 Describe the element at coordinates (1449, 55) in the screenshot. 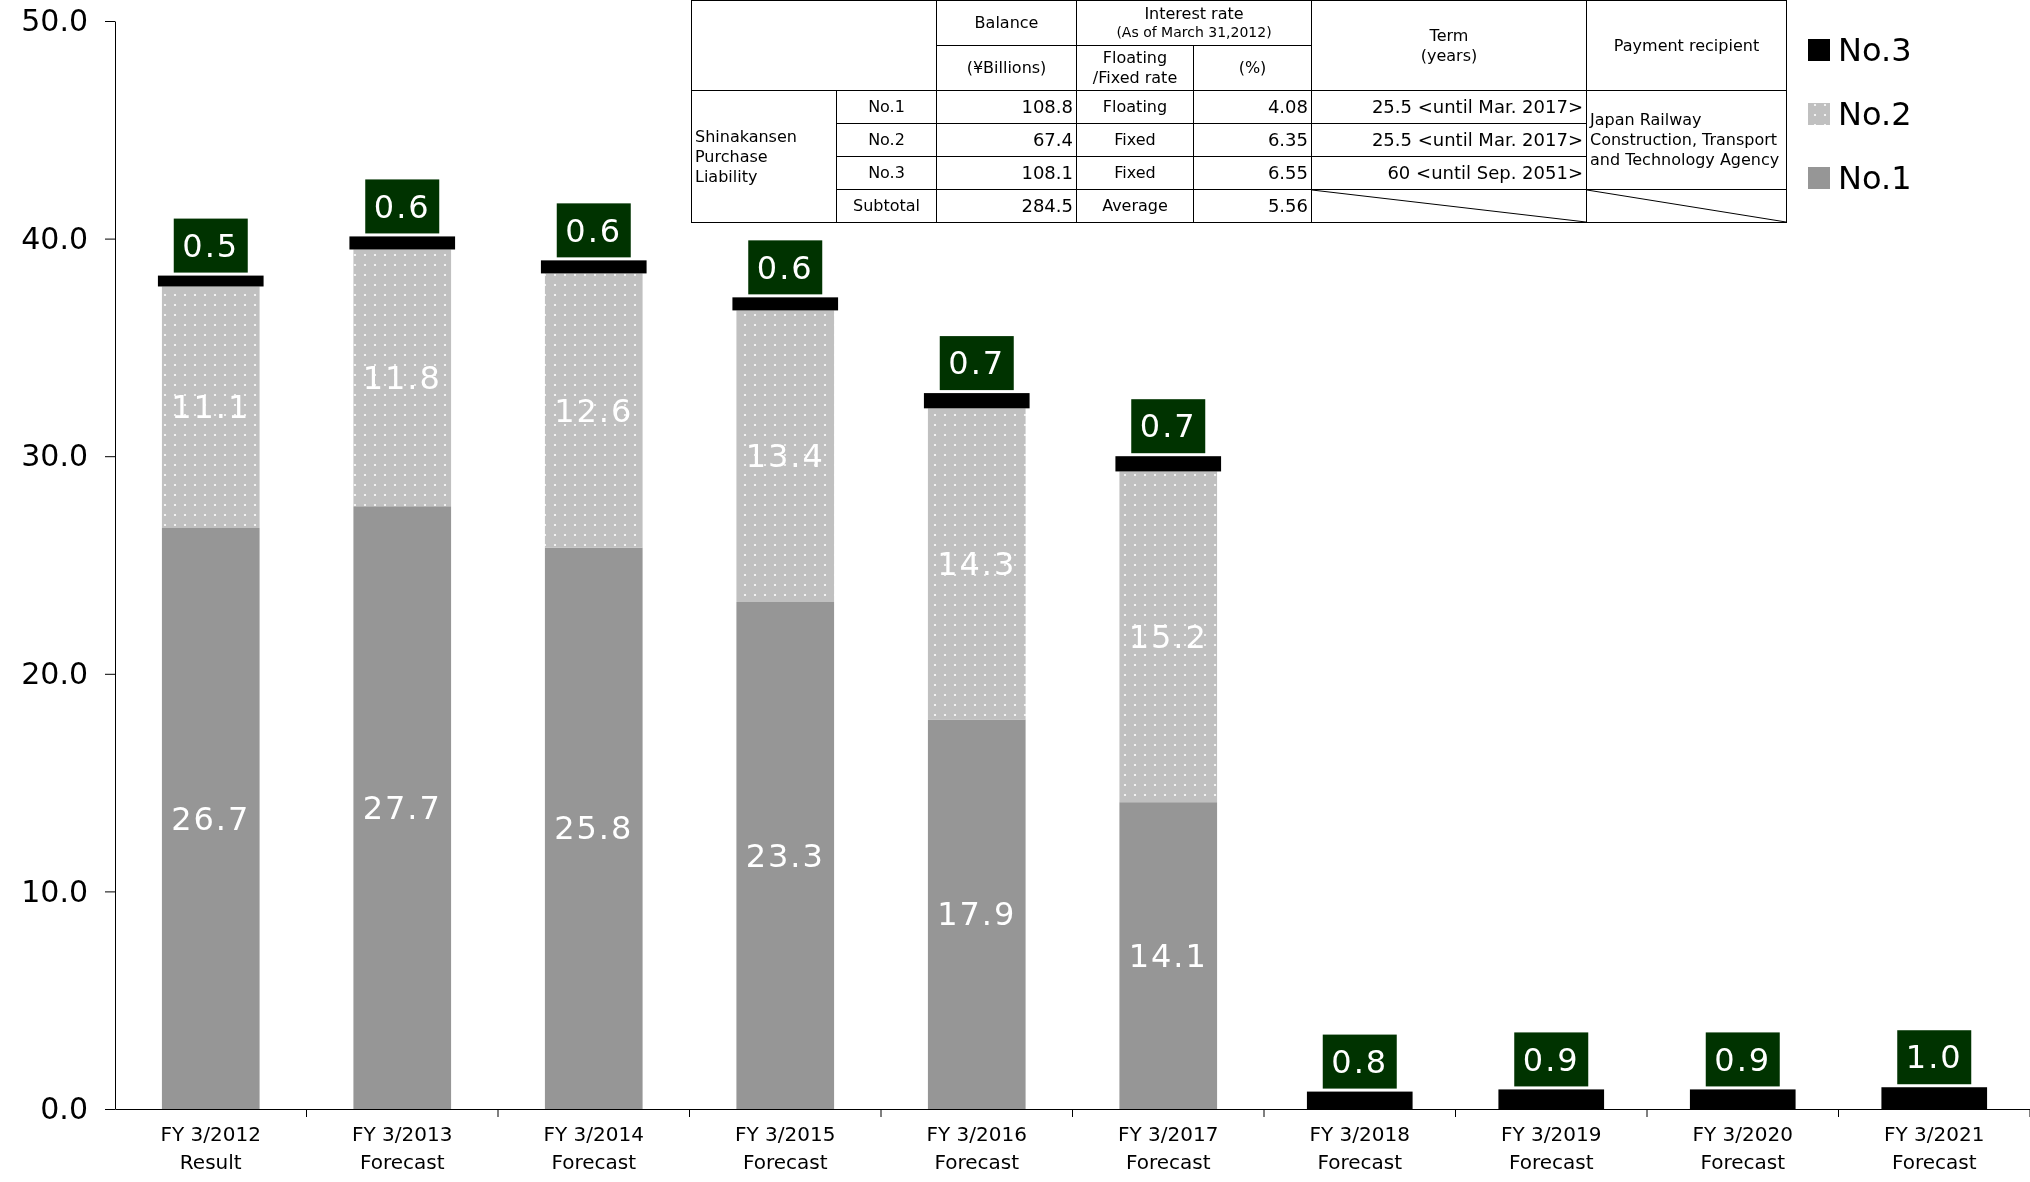

I see `annotation: (years)` at that location.